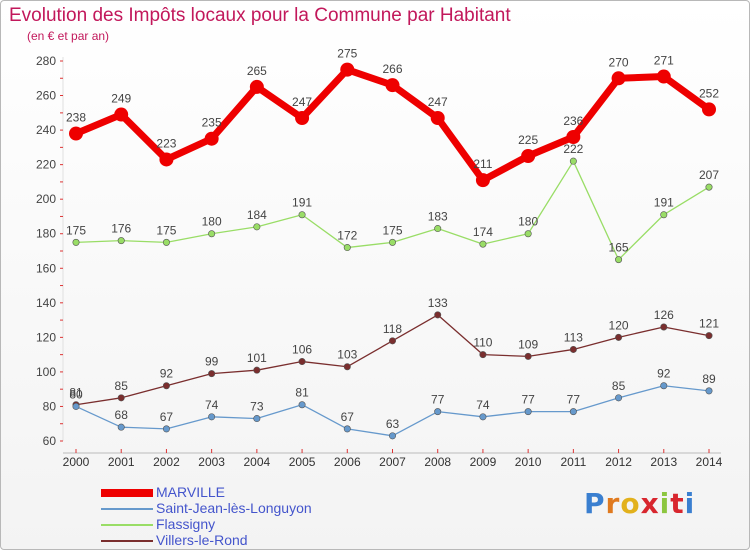 The image size is (750, 550). What do you see at coordinates (619, 325) in the screenshot?
I see `data-label: 120` at bounding box center [619, 325].